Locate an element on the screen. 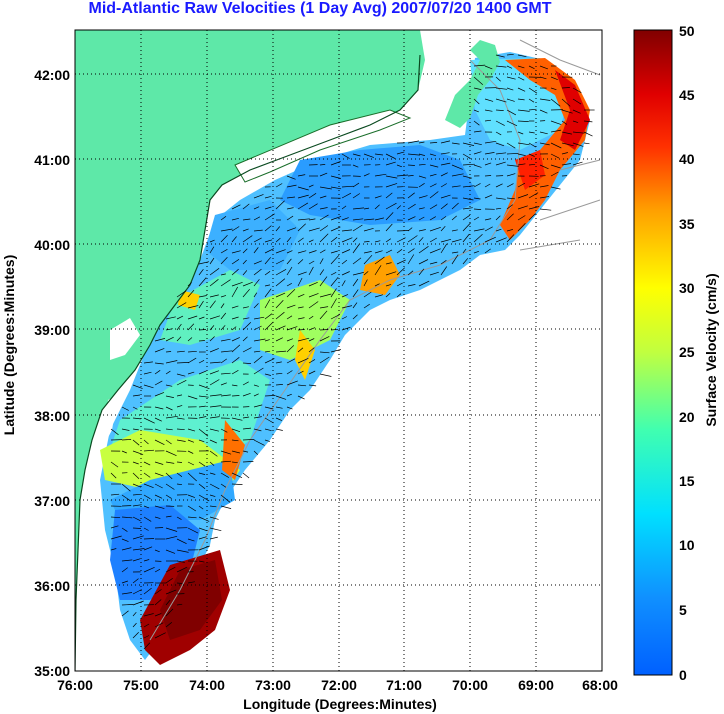 This screenshot has height=714, width=724. colorbar-tick-label: 15 is located at coordinates (687, 481).